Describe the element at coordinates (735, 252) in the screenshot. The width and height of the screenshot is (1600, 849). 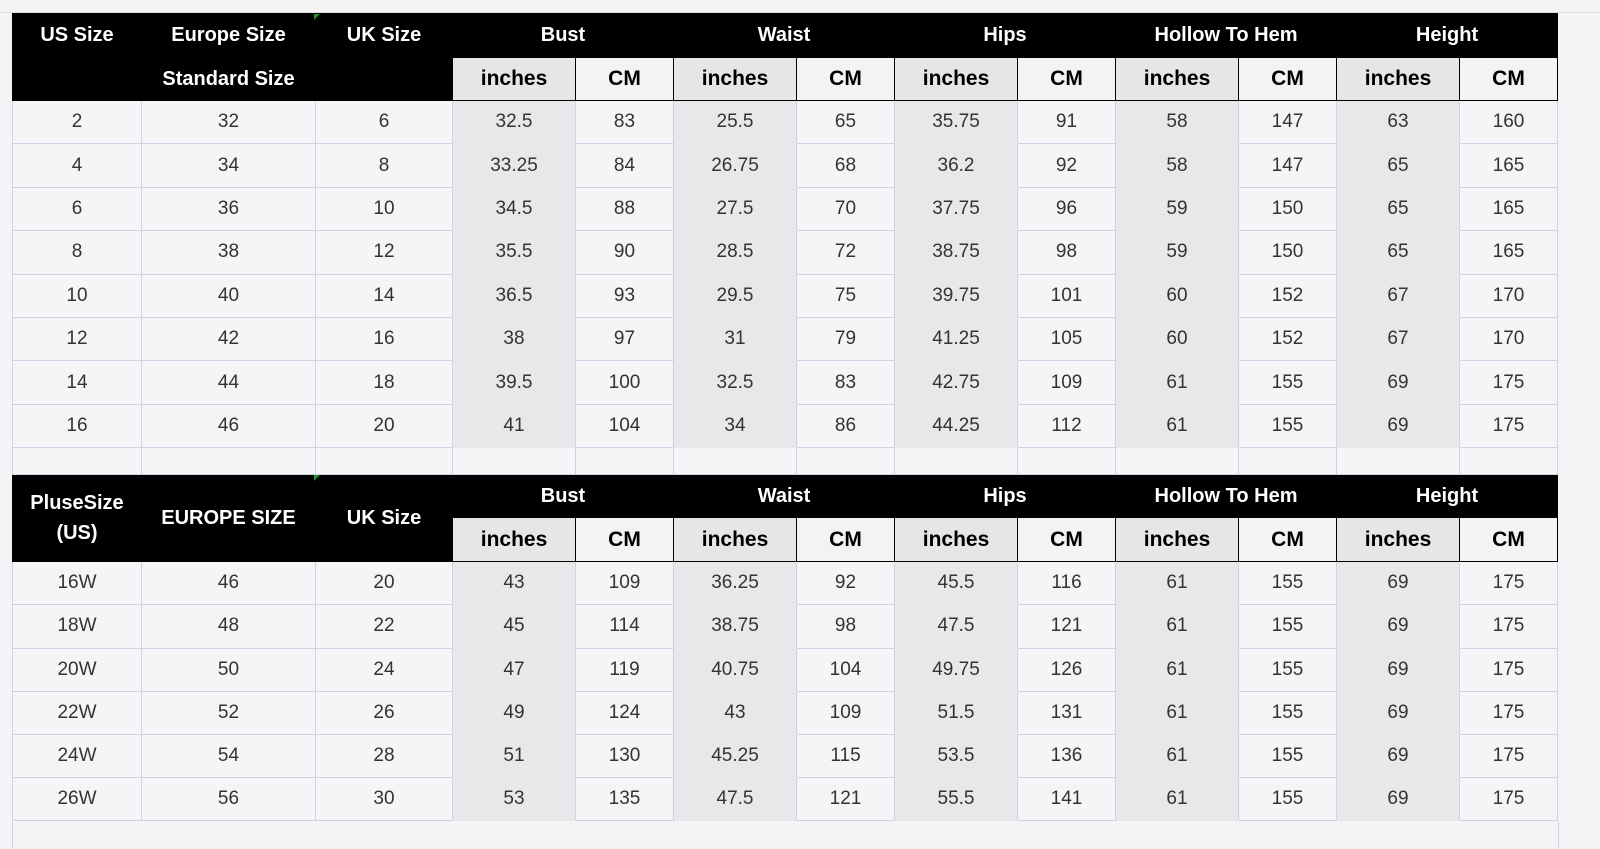
I see `table-cell: 28.5` at that location.